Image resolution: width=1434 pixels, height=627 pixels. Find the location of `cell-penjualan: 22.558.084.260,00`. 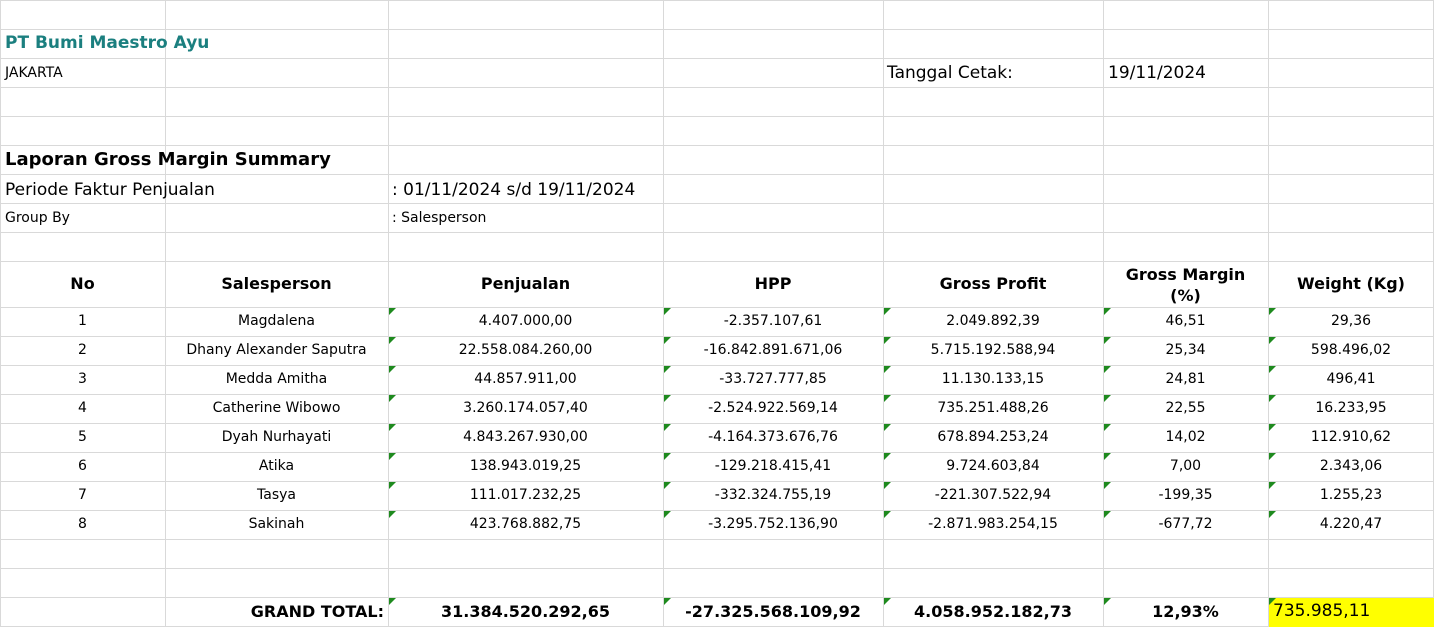

cell-penjualan: 22.558.084.260,00 is located at coordinates (525, 350).